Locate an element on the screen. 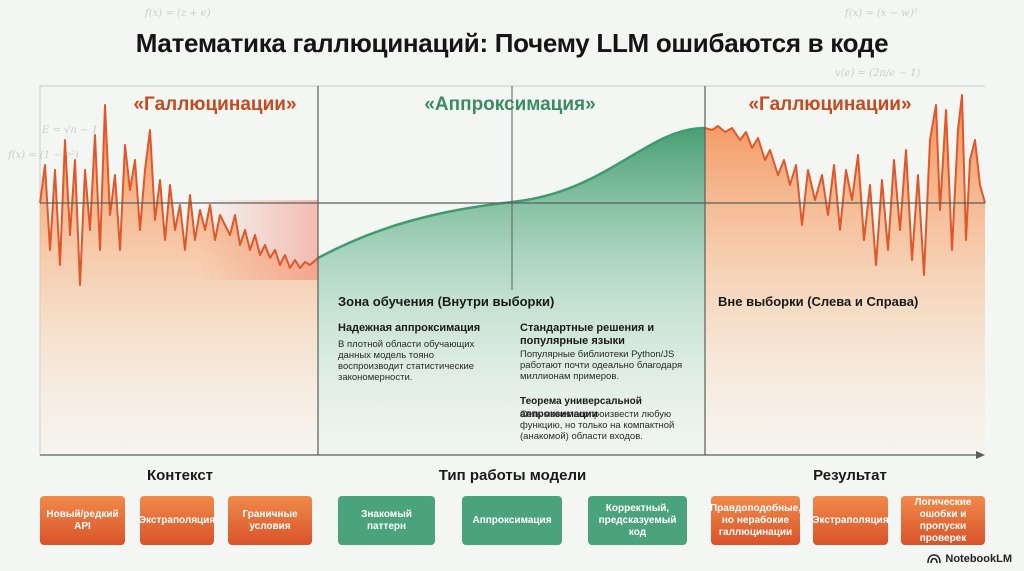 The image size is (1024, 571). outside-zone-heading: Вне выборки (Слева и Справа) is located at coordinates (818, 301).